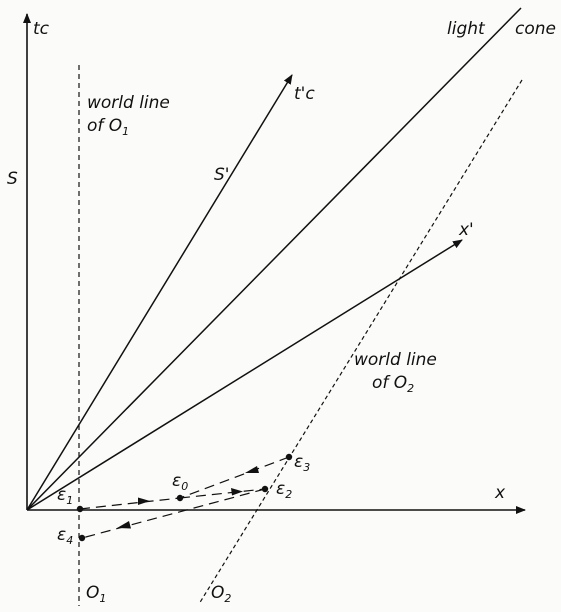 The height and width of the screenshot is (612, 561). What do you see at coordinates (80, 509) in the screenshot?
I see `event-e1-dot` at bounding box center [80, 509].